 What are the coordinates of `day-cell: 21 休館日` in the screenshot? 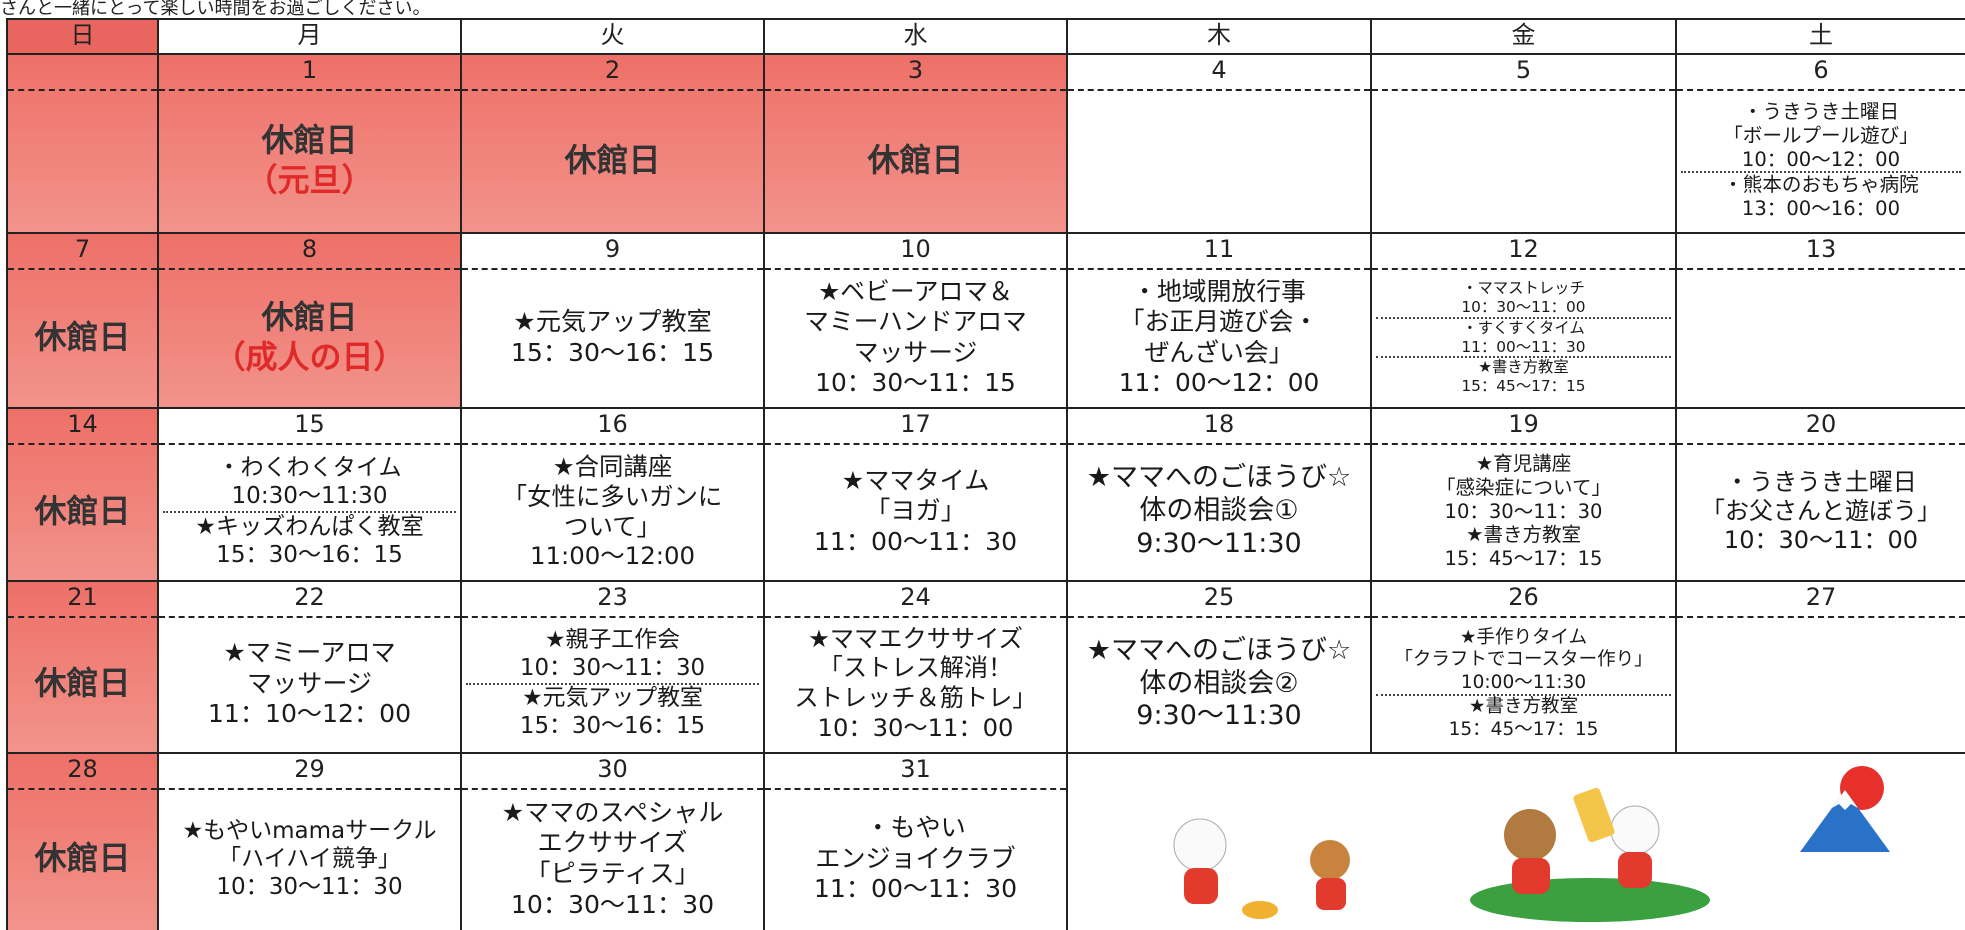 It's located at (82, 667).